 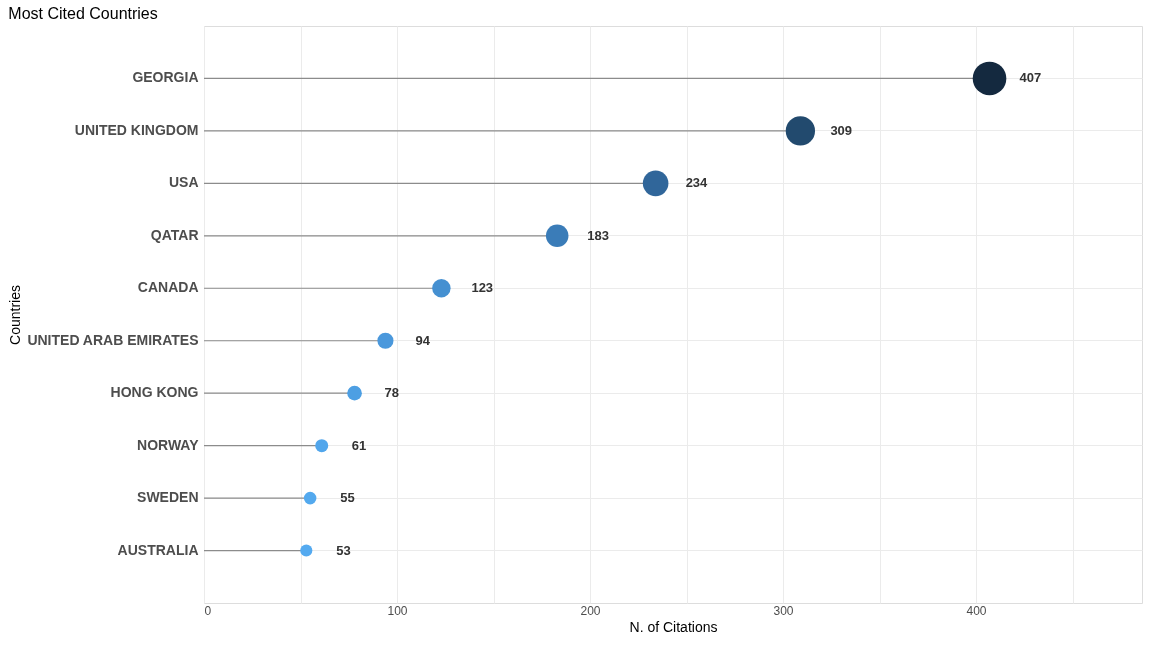 I want to click on y-tick-label: UNITED ARAB EMIRATES, so click(x=113, y=339).